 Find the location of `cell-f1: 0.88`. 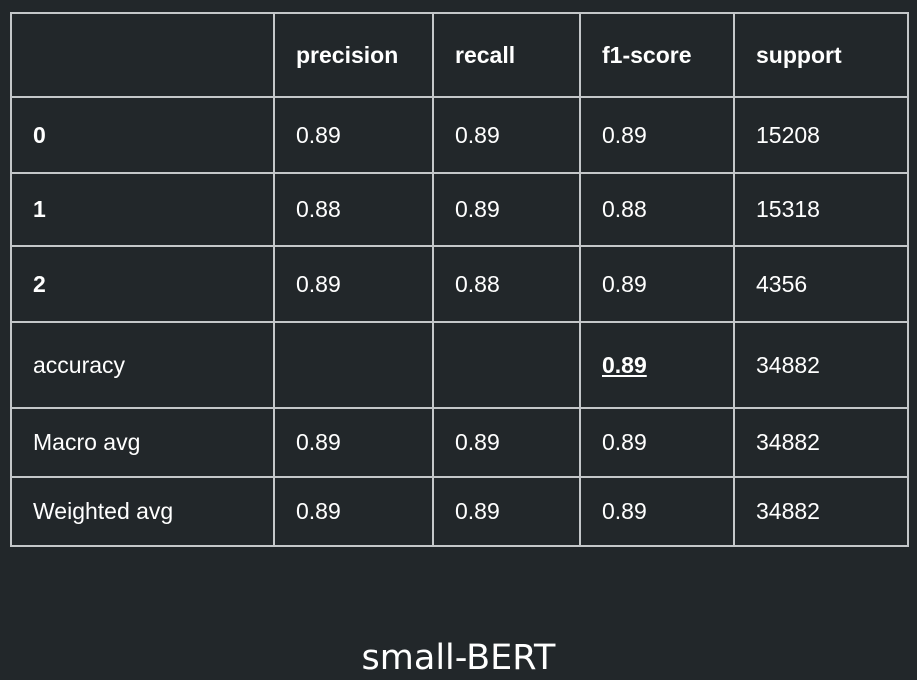

cell-f1: 0.88 is located at coordinates (657, 209).